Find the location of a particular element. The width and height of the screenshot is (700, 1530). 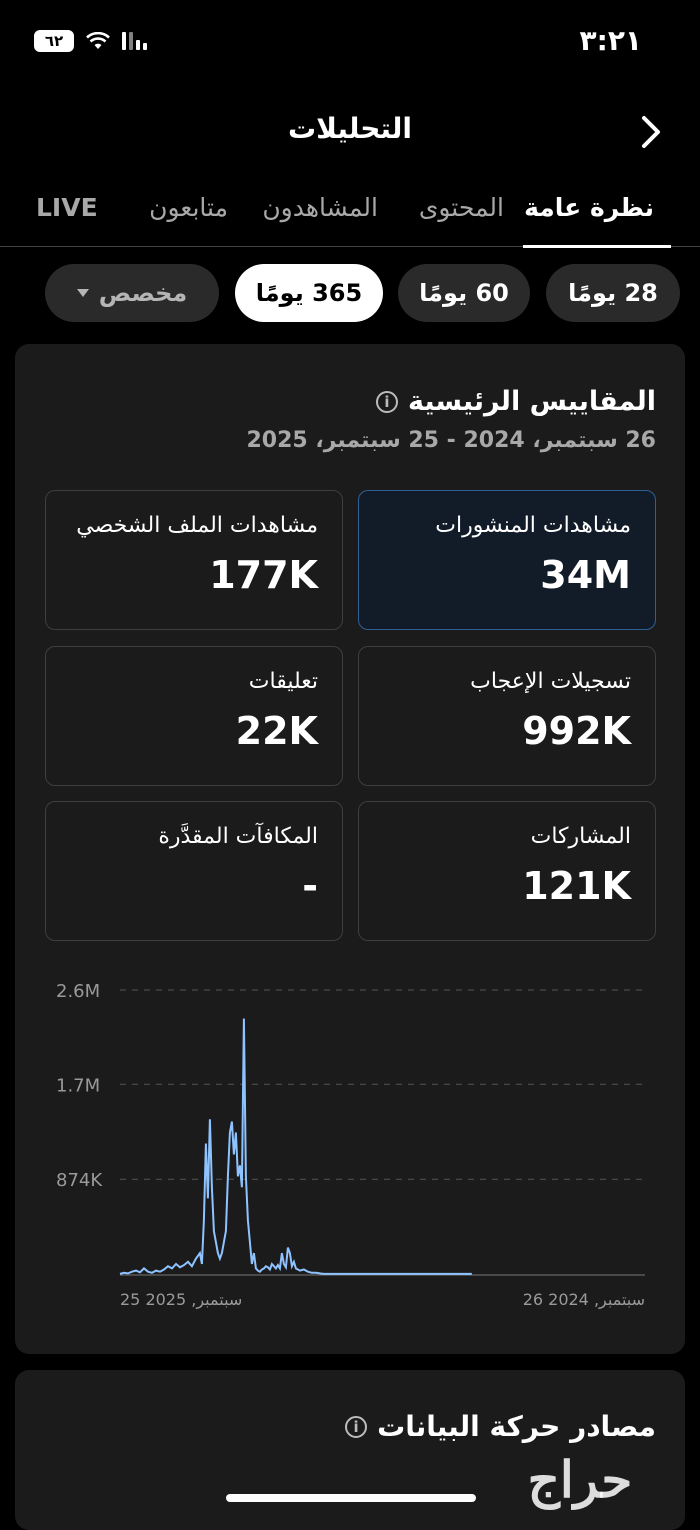

metric-label: تسجيلات الإعجاب is located at coordinates (550, 681).